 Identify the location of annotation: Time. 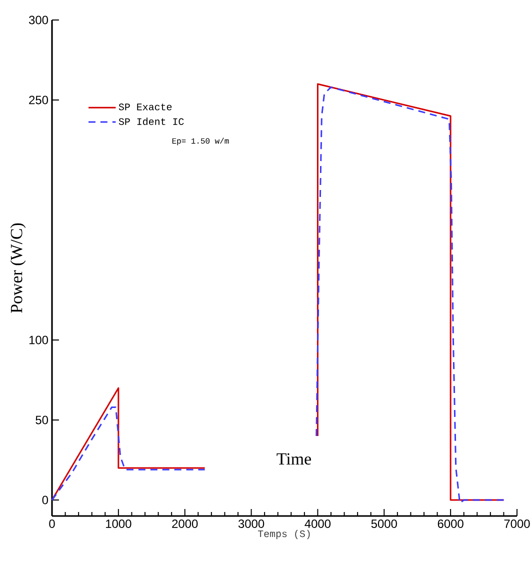
(293, 459).